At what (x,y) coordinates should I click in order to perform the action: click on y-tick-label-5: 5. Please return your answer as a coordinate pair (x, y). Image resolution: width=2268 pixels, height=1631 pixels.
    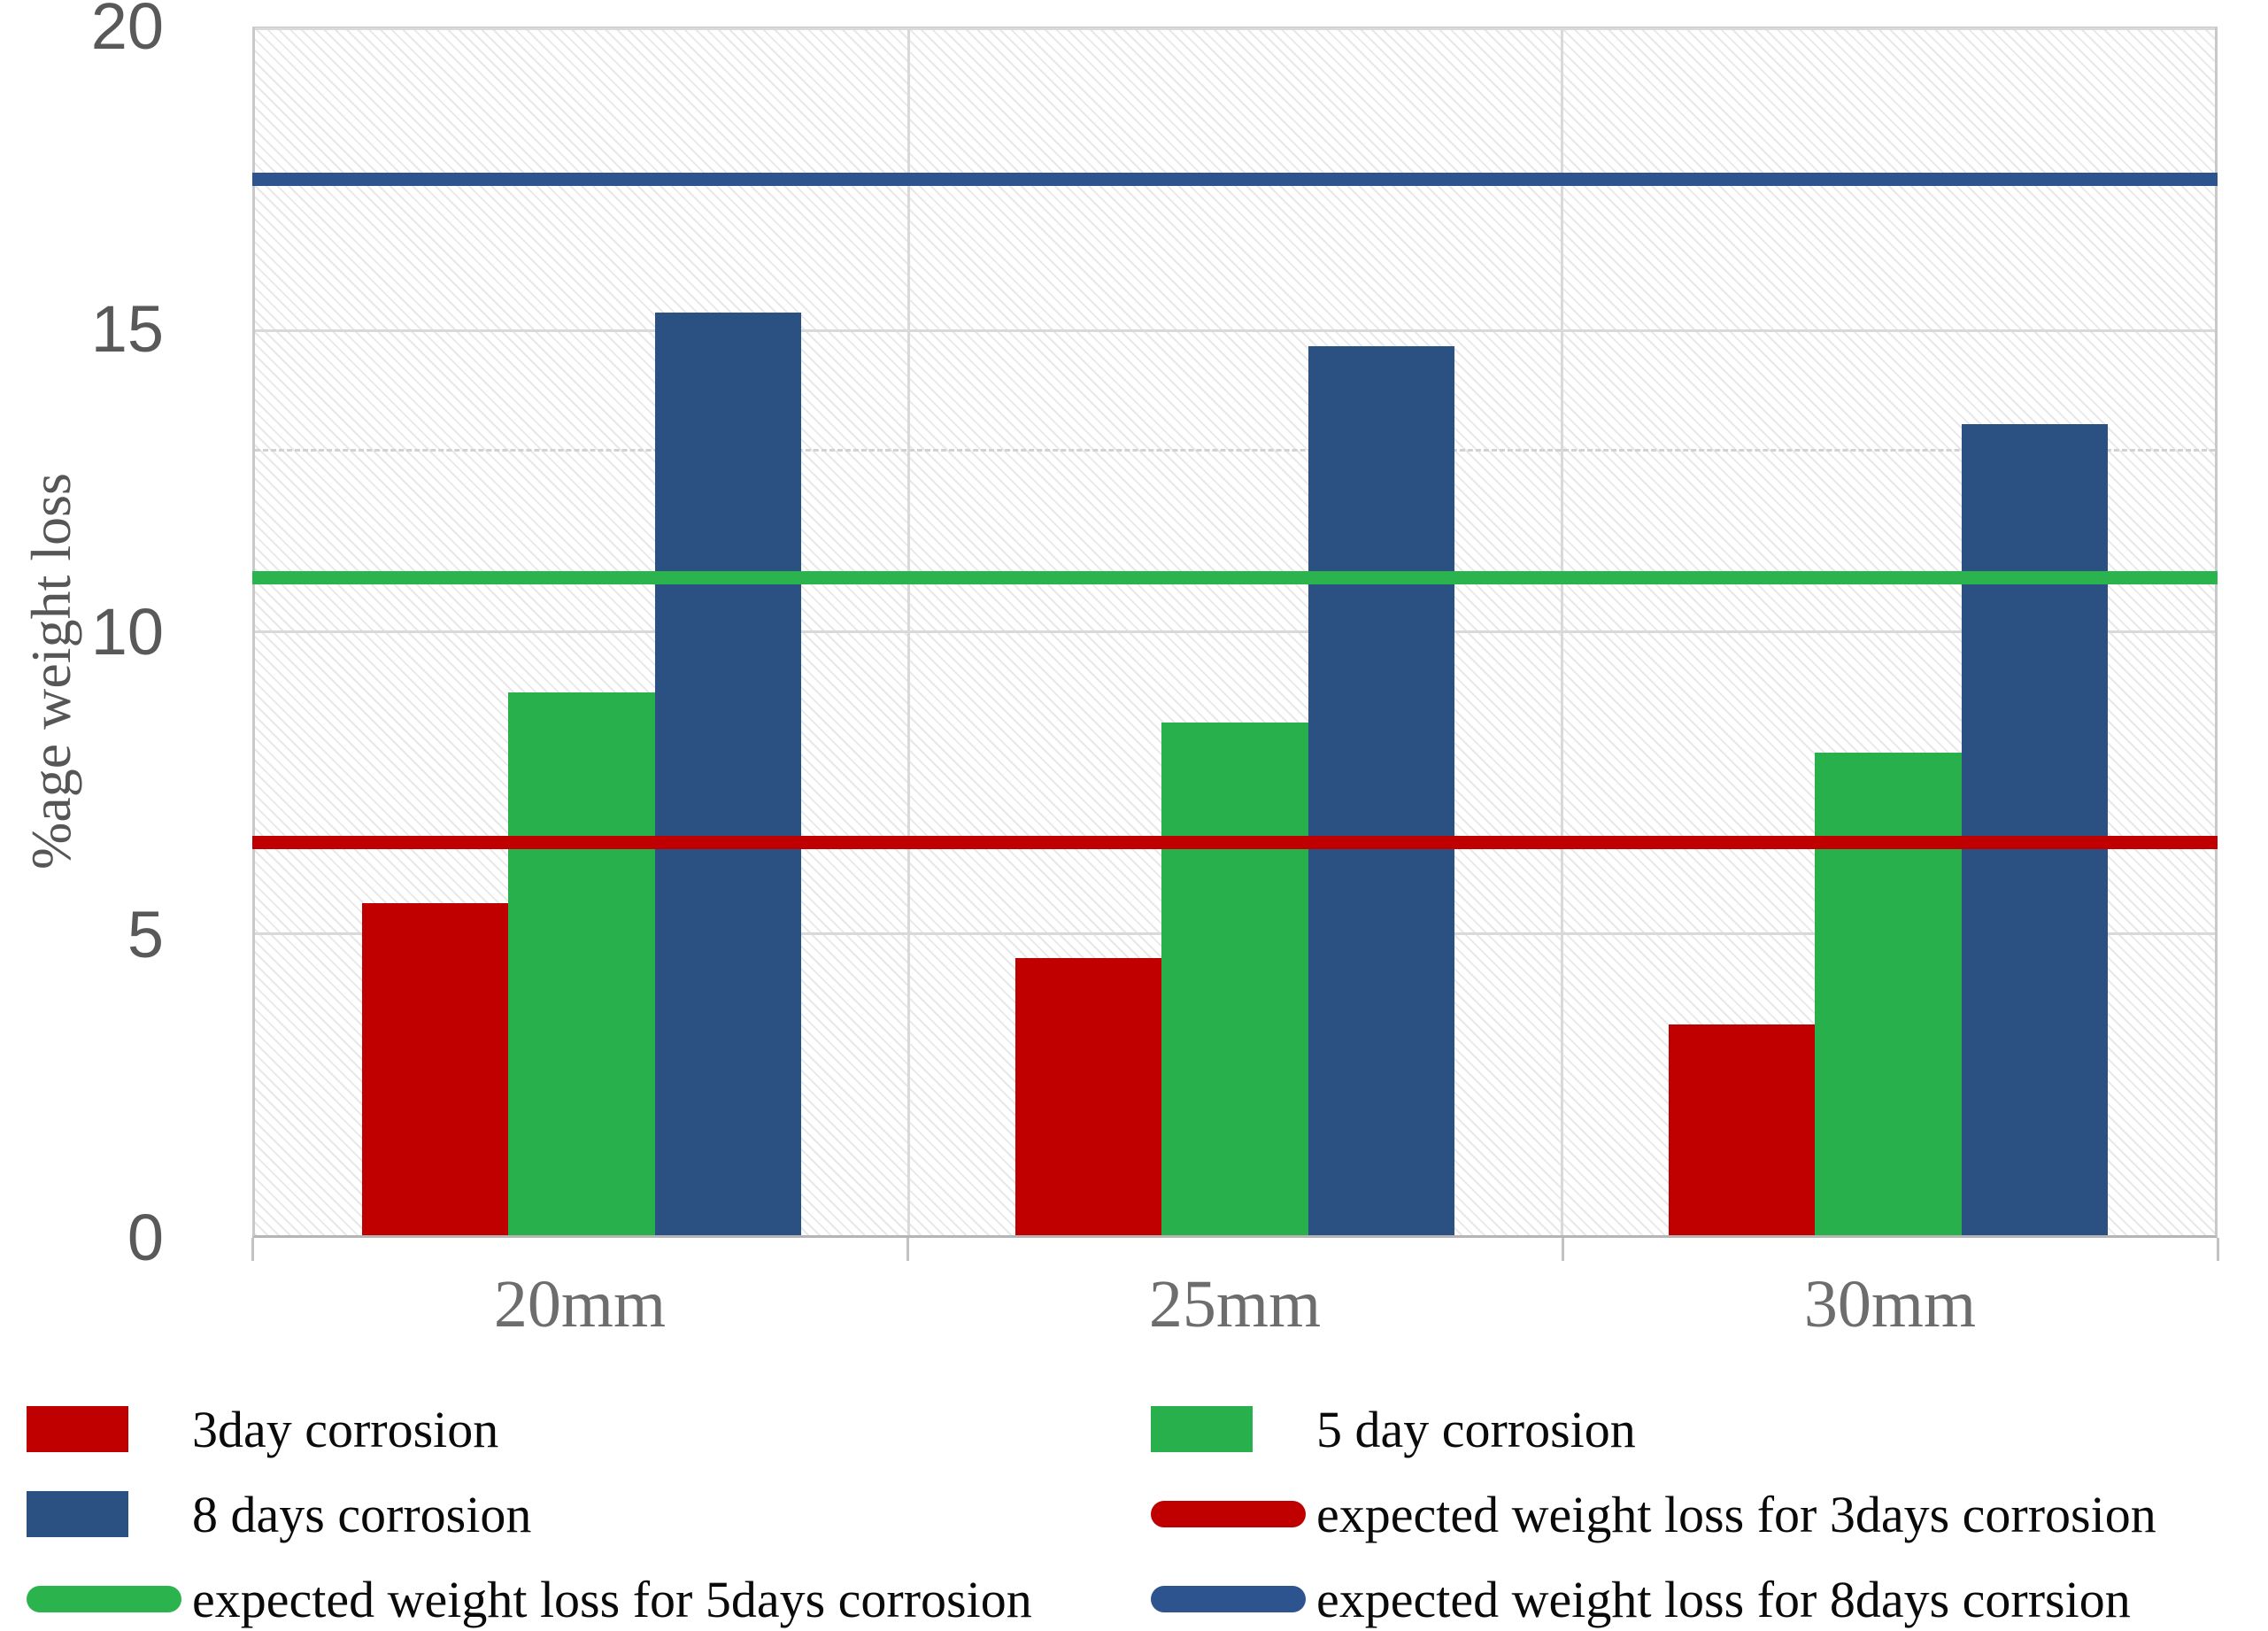
    Looking at the image, I should click on (145, 934).